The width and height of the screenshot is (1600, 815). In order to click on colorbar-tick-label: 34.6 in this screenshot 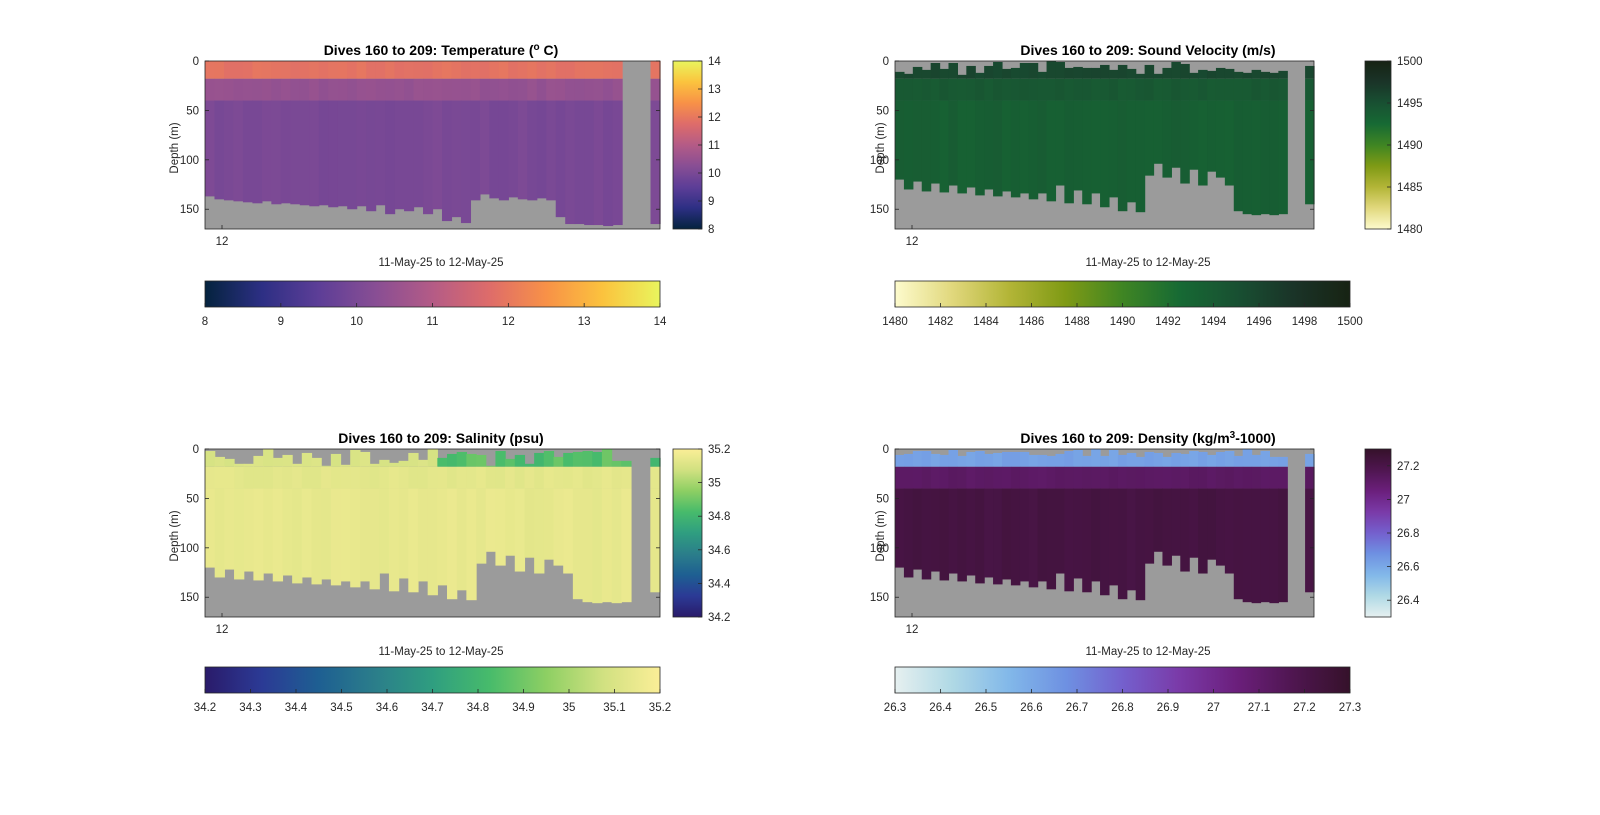, I will do `click(719, 551)`.